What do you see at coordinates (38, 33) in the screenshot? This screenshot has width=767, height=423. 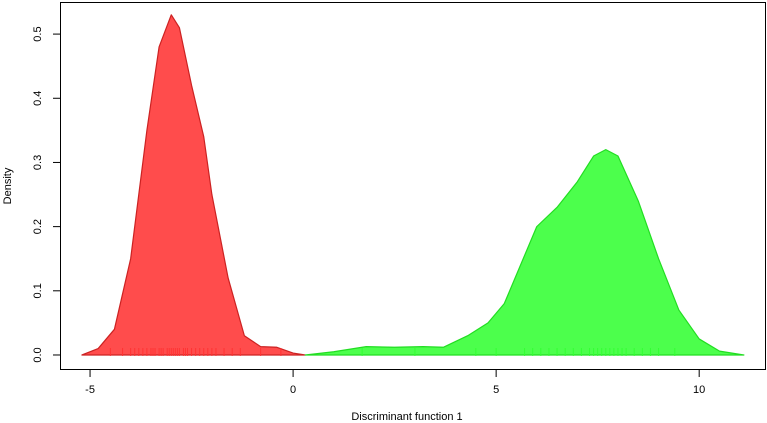 I see `y-tick-label: 0.5` at bounding box center [38, 33].